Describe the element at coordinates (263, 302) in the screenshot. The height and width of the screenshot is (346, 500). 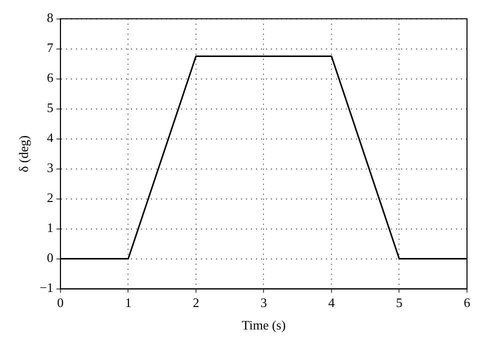
I see `x-tick-label: 3` at that location.